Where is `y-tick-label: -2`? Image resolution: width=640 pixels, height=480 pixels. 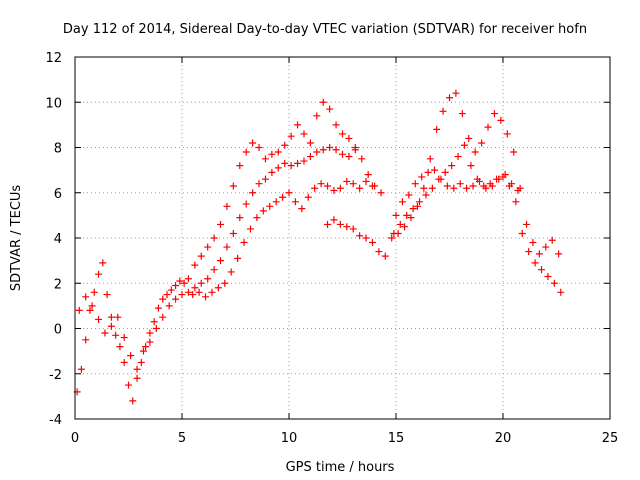 y-tick-label: -2 is located at coordinates (55, 375).